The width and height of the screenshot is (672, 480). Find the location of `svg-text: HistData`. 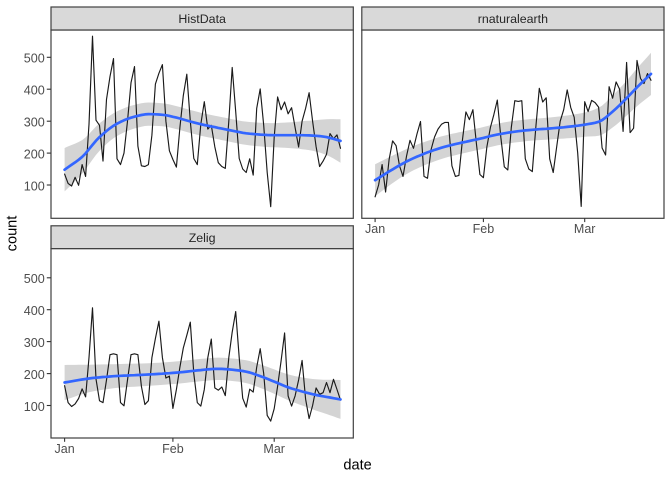

svg-text: HistData is located at coordinates (202, 19).